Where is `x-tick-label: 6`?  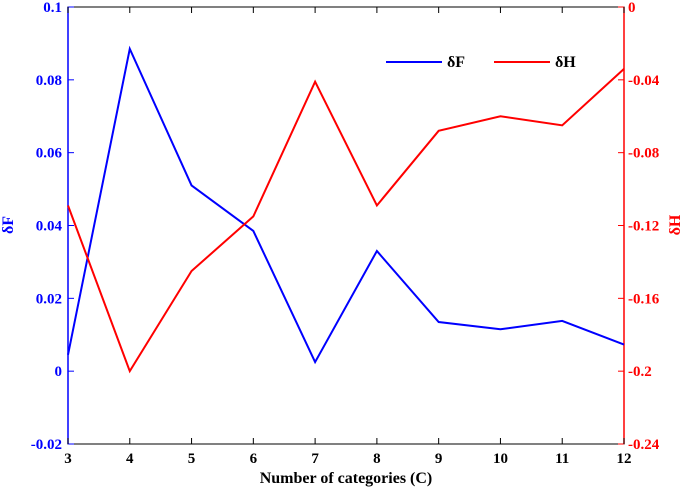 x-tick-label: 6 is located at coordinates (254, 459).